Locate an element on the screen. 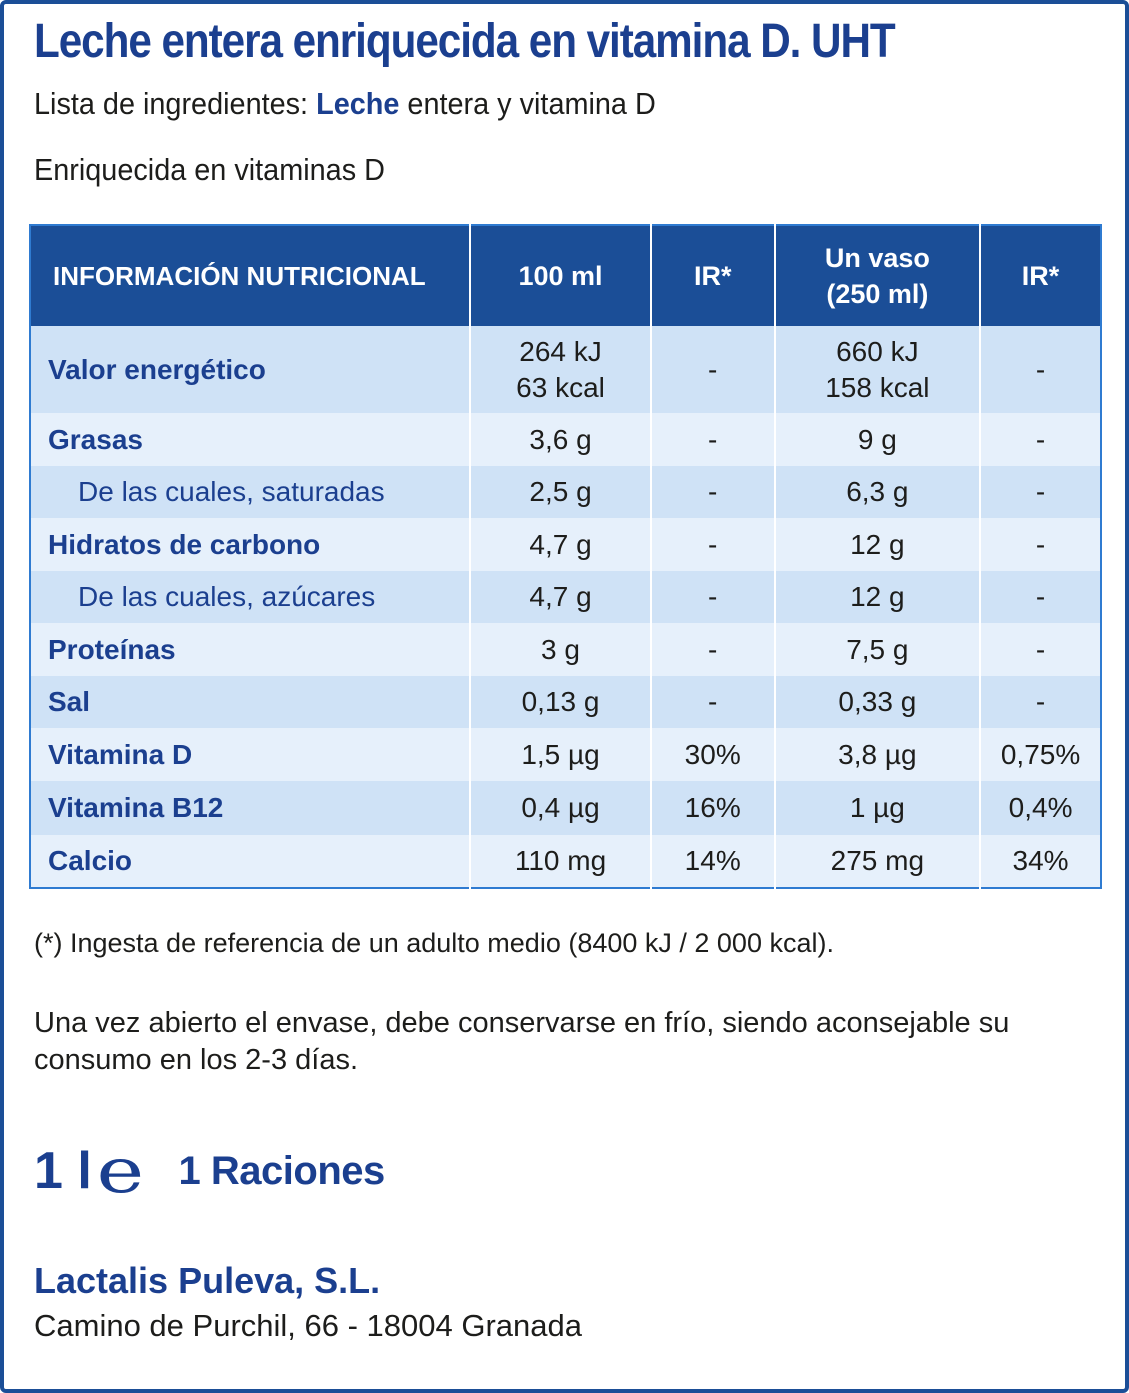 The height and width of the screenshot is (1393, 1129). header-glass-line2: (250 ml) is located at coordinates (877, 294).